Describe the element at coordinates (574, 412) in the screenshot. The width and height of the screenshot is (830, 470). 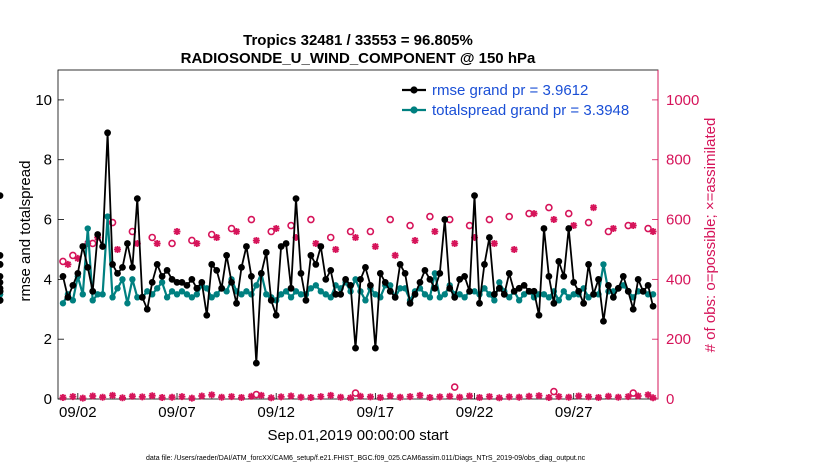
I see `x-tick-label: 09/27` at that location.